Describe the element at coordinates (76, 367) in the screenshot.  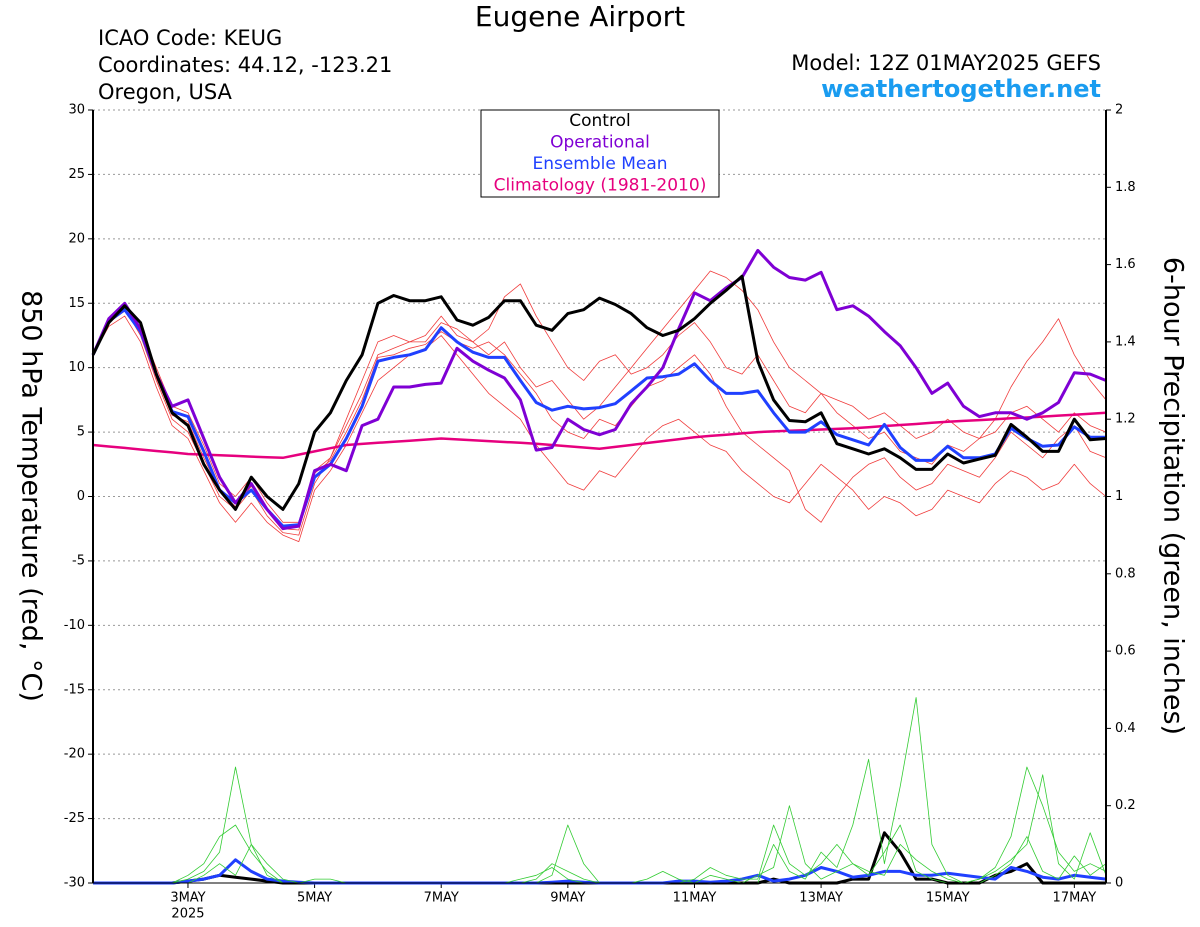
I see `y-tick-label: 10` at that location.